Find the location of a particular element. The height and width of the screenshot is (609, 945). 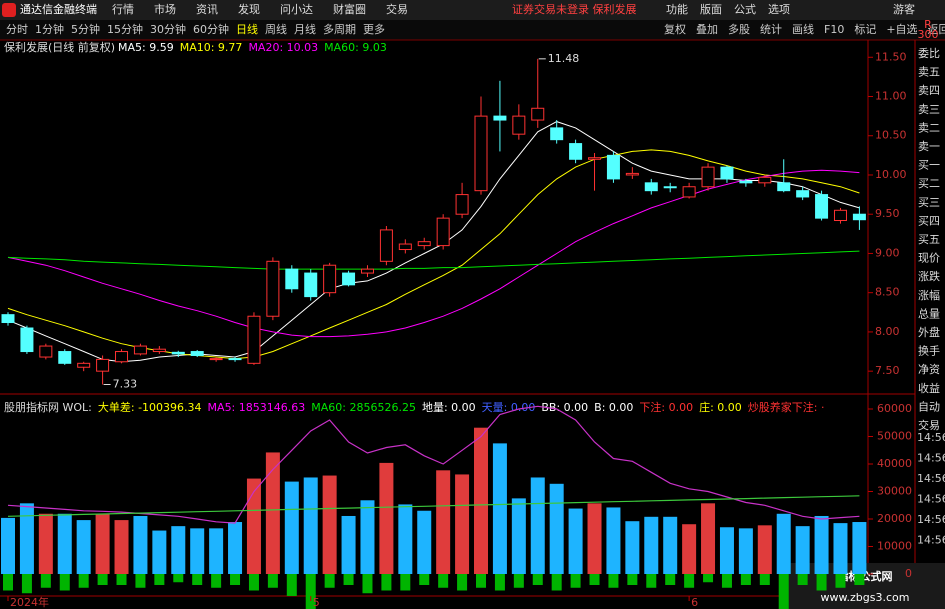

period-tab: 15分钟 is located at coordinates (125, 29).